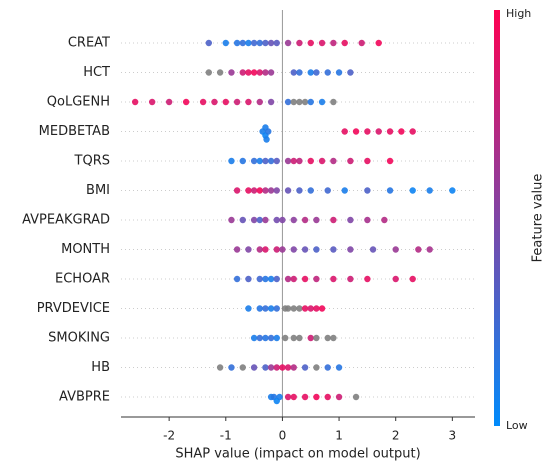 This screenshot has width=550, height=465. I want to click on feature-label: SMOKING, so click(79, 338).